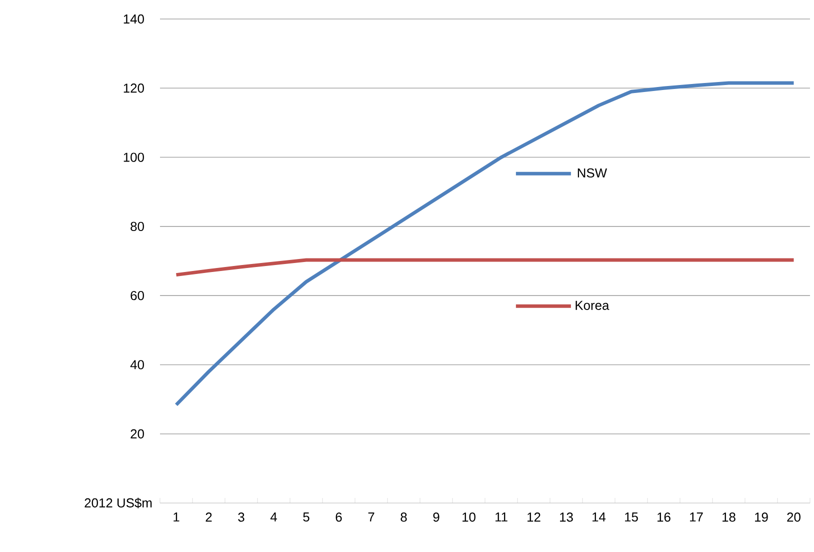 Image resolution: width=814 pixels, height=552 pixels. Describe the element at coordinates (137, 433) in the screenshot. I see `y-tick-label: 20` at that location.